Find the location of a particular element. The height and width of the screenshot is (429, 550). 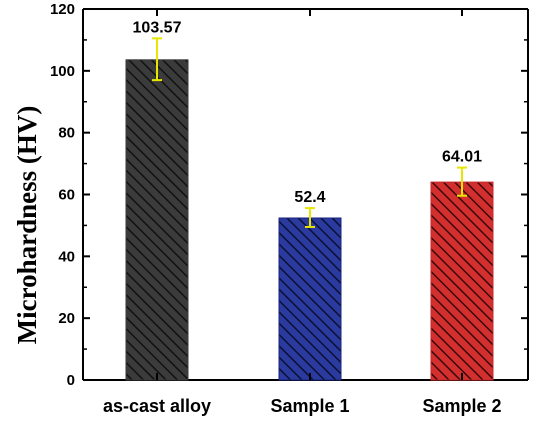

data-label: 103.57 is located at coordinates (157, 27).